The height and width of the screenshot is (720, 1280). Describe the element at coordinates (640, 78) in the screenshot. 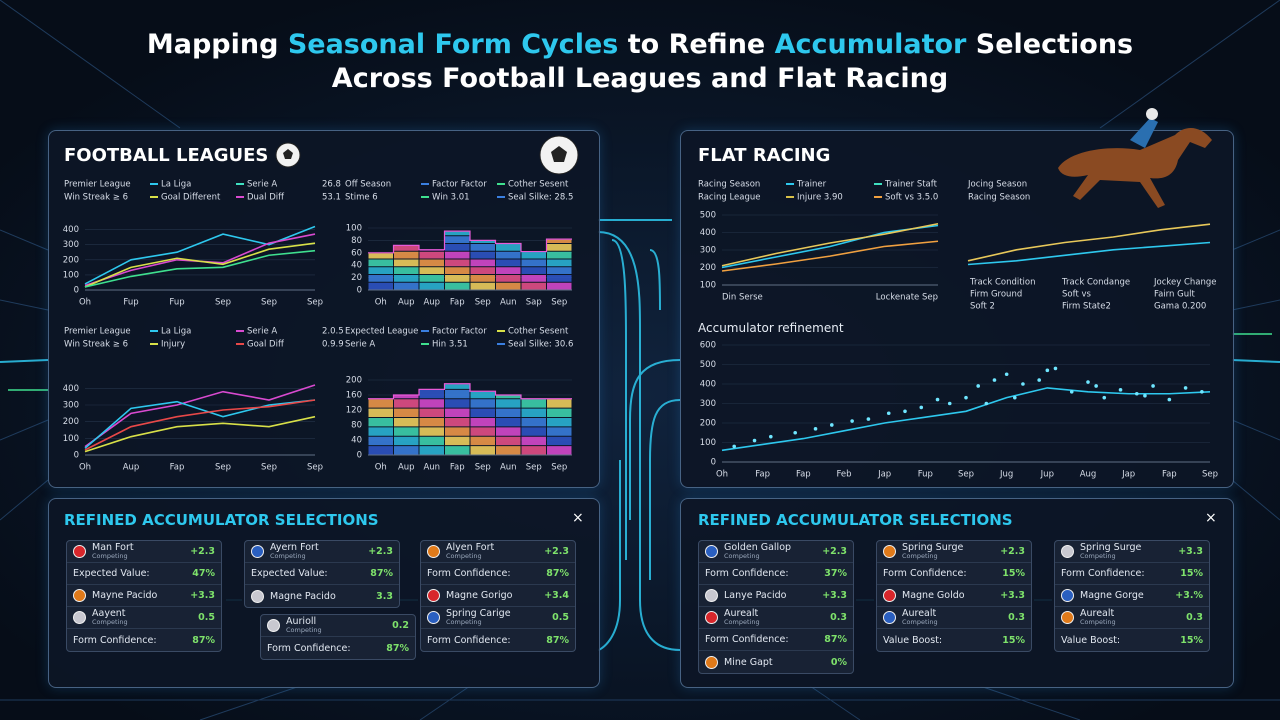

I see `title-line-2: Across Football Leagues and Flat Racing` at that location.